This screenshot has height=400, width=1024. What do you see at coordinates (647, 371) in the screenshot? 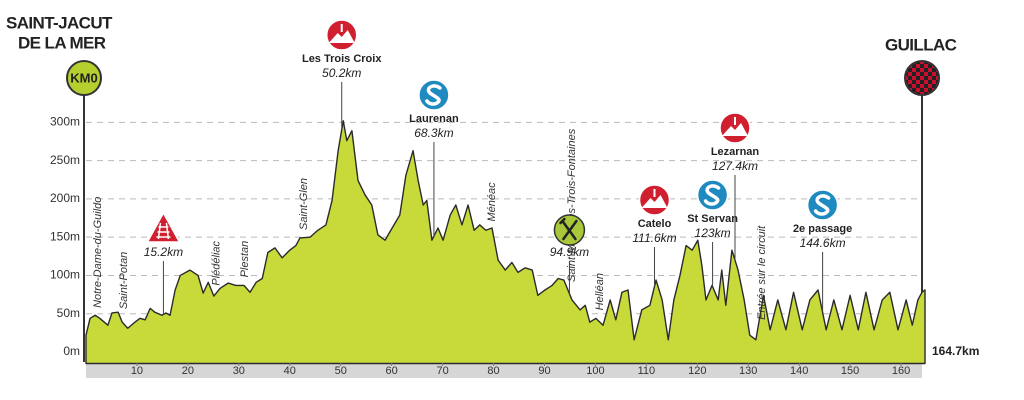
I see `x-tick-label: 110` at bounding box center [647, 371].